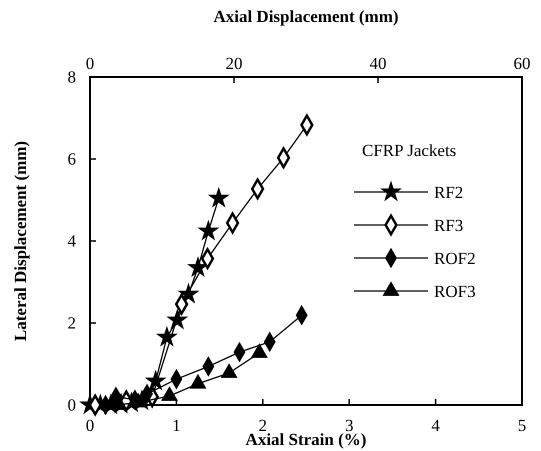 This screenshot has height=451, width=541. I want to click on x2-axis-title: Axial Displacement (mm), so click(306, 16).